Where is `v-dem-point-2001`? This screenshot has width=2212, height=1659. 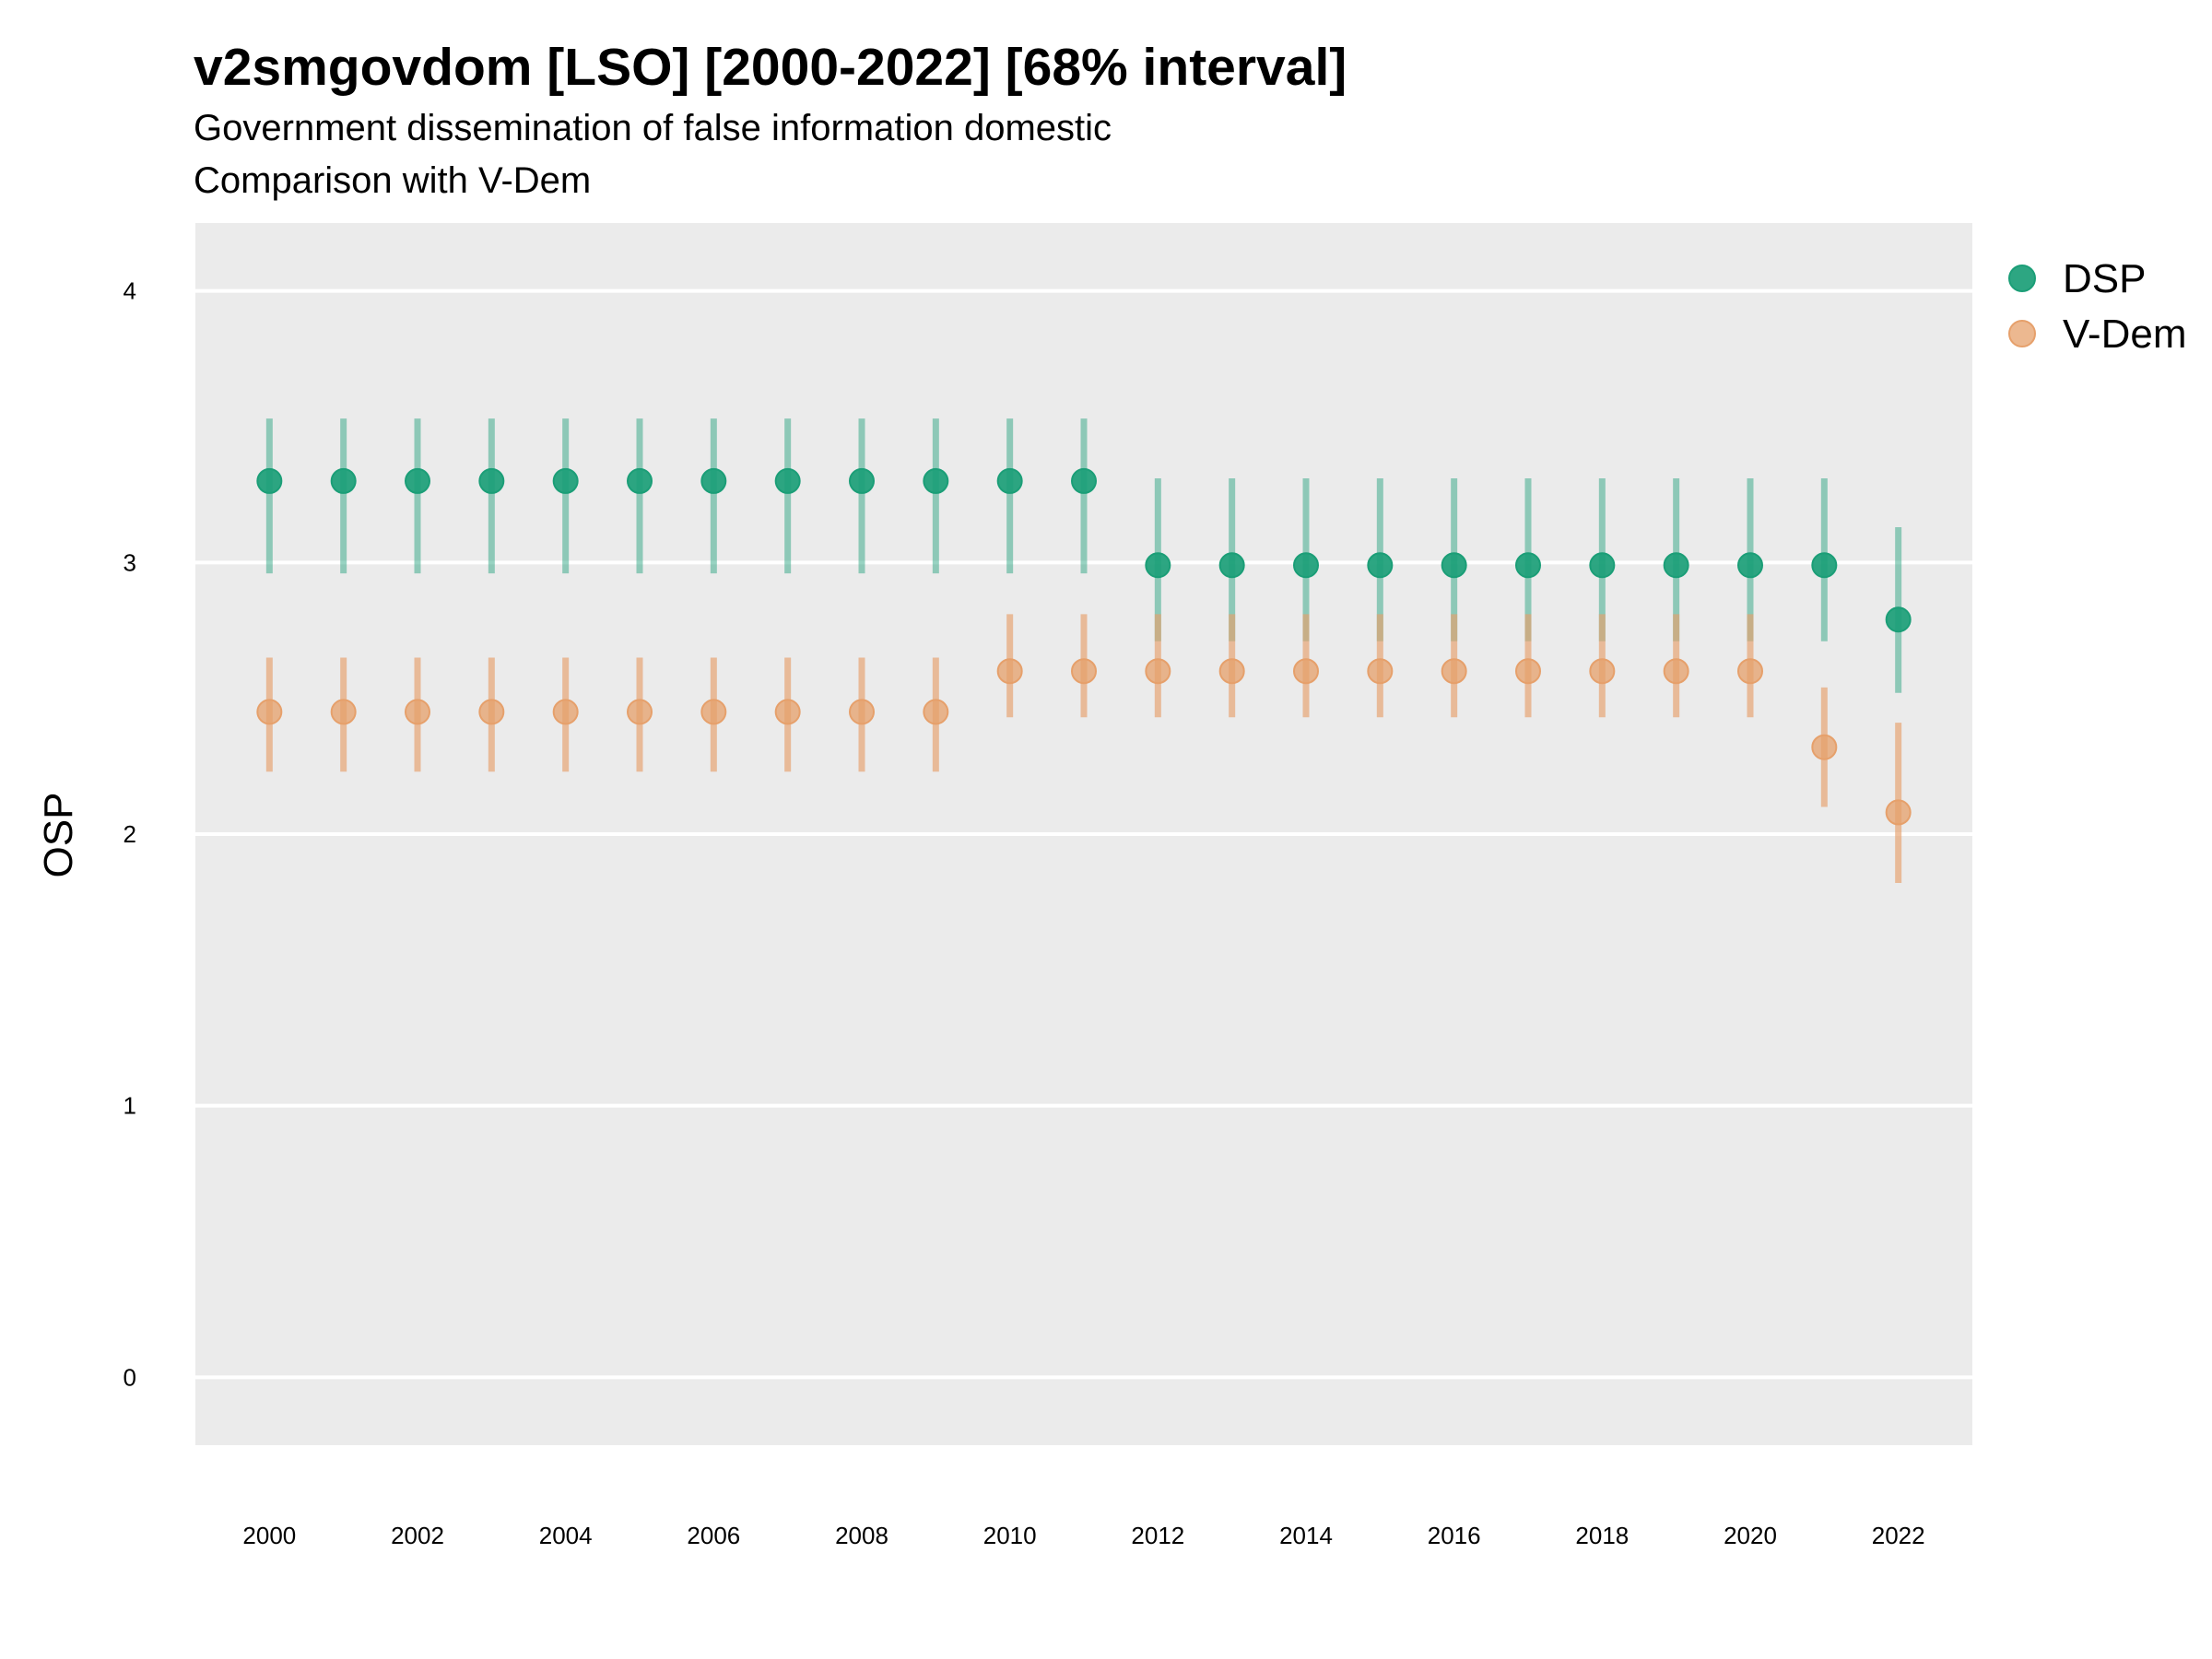
v-dem-point-2001 is located at coordinates (343, 712).